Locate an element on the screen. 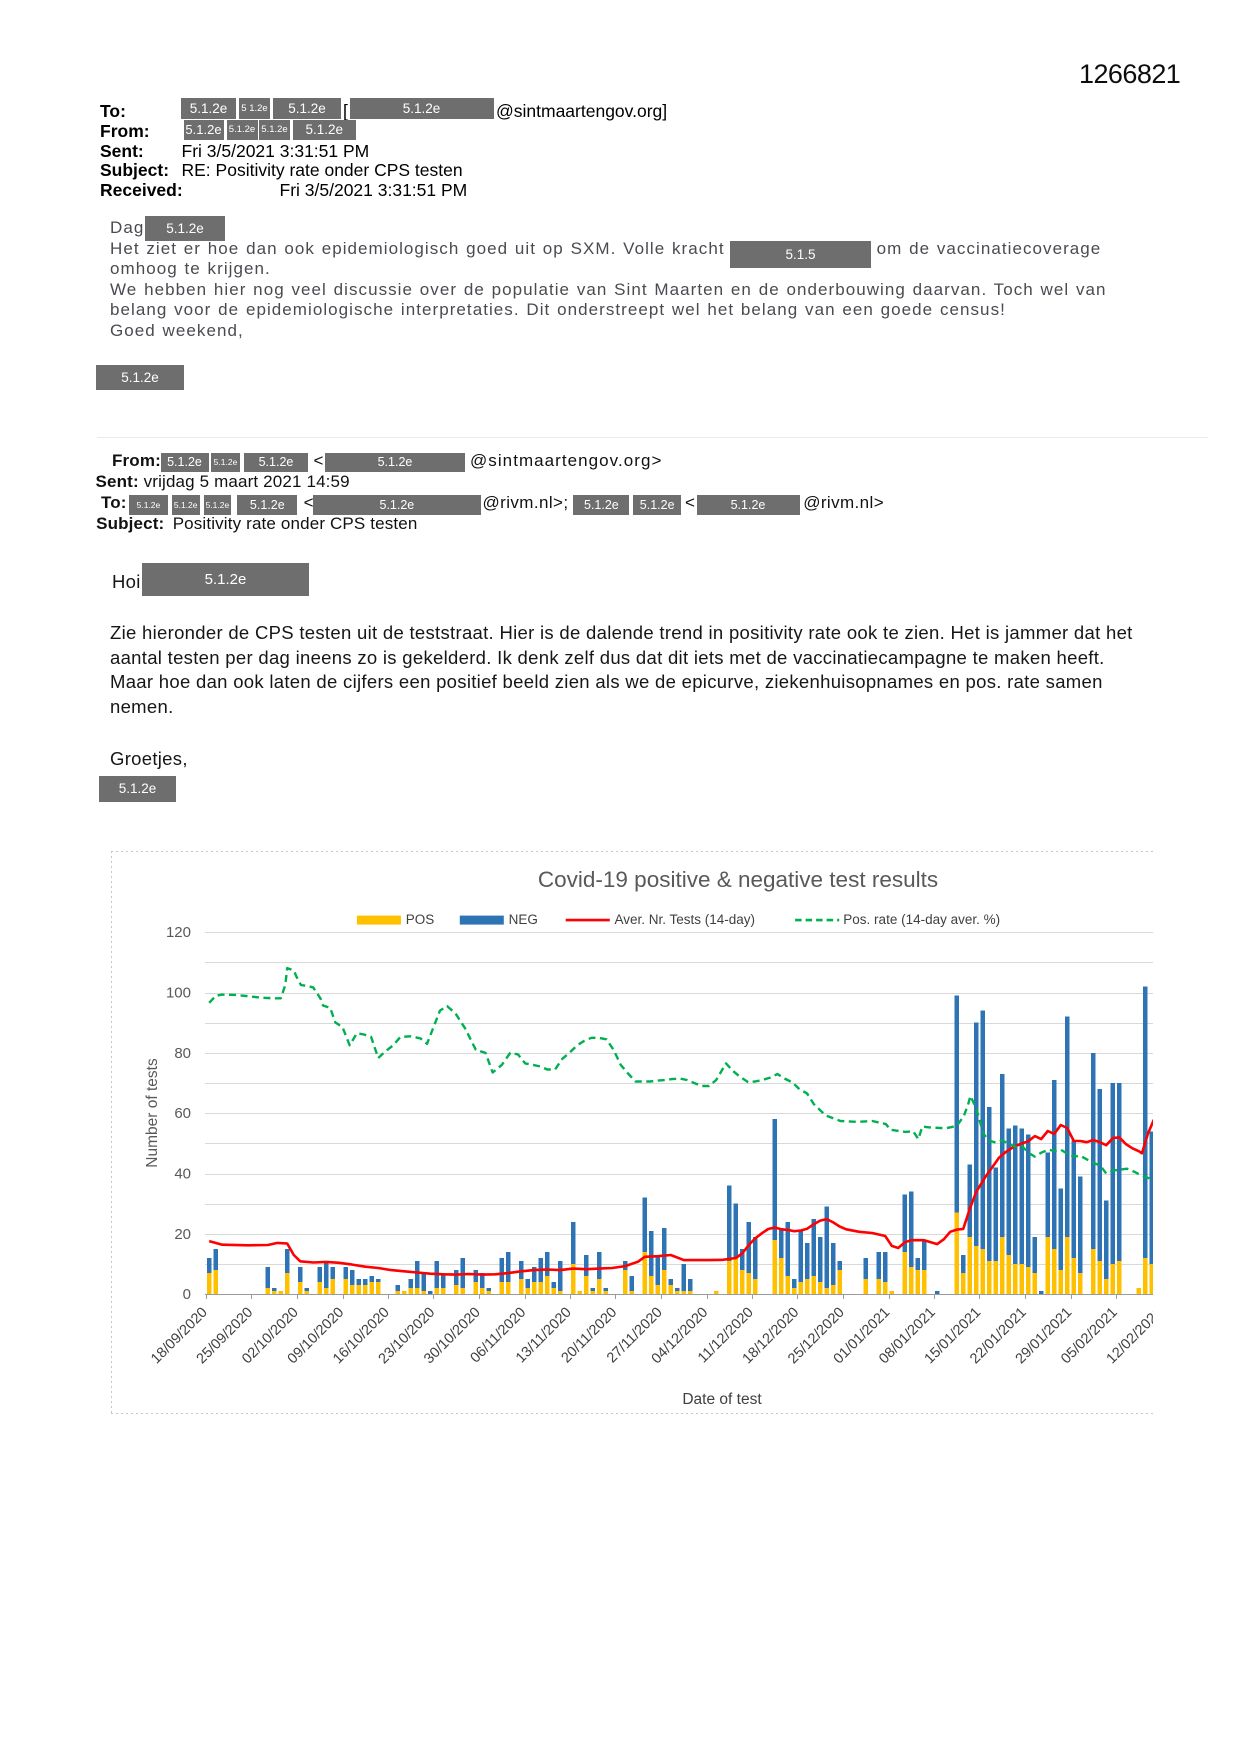 The image size is (1241, 1754). svg-text: Pos. rate (14-day aver. %) is located at coordinates (921, 918).